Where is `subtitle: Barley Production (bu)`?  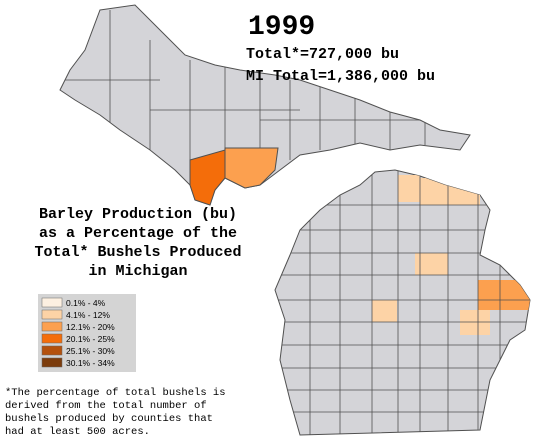
subtitle: Barley Production (bu) is located at coordinates (138, 214).